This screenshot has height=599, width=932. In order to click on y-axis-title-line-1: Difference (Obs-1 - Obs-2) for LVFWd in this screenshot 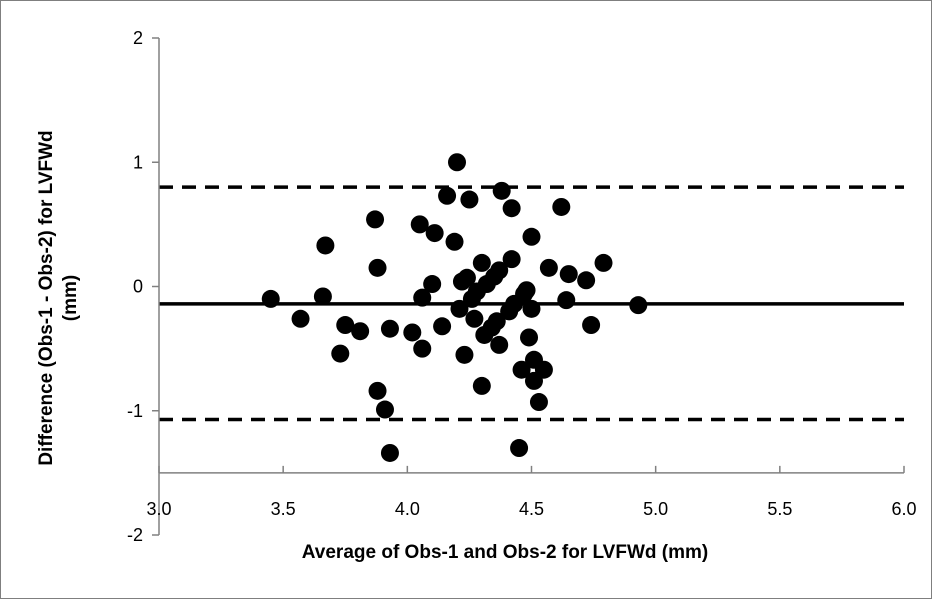, I will do `click(46, 297)`.